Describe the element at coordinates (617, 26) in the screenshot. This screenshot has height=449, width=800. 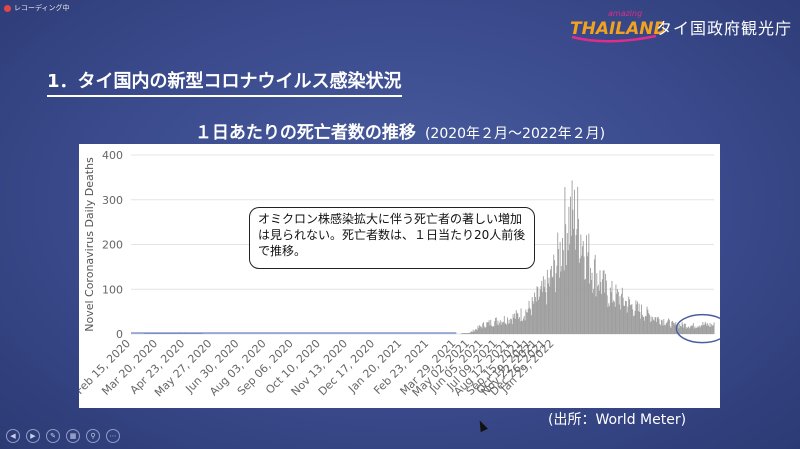
I see `amazing-thailand-logo: amazing THAILAND` at that location.